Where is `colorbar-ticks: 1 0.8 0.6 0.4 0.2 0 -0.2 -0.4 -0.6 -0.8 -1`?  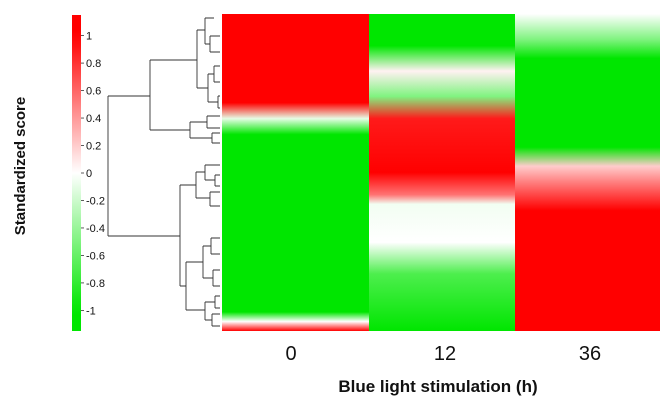
colorbar-ticks: 1 0.8 0.6 0.4 0.2 0 -0.2 -0.4 -0.6 -0.8 -1 is located at coordinates (93, 174).